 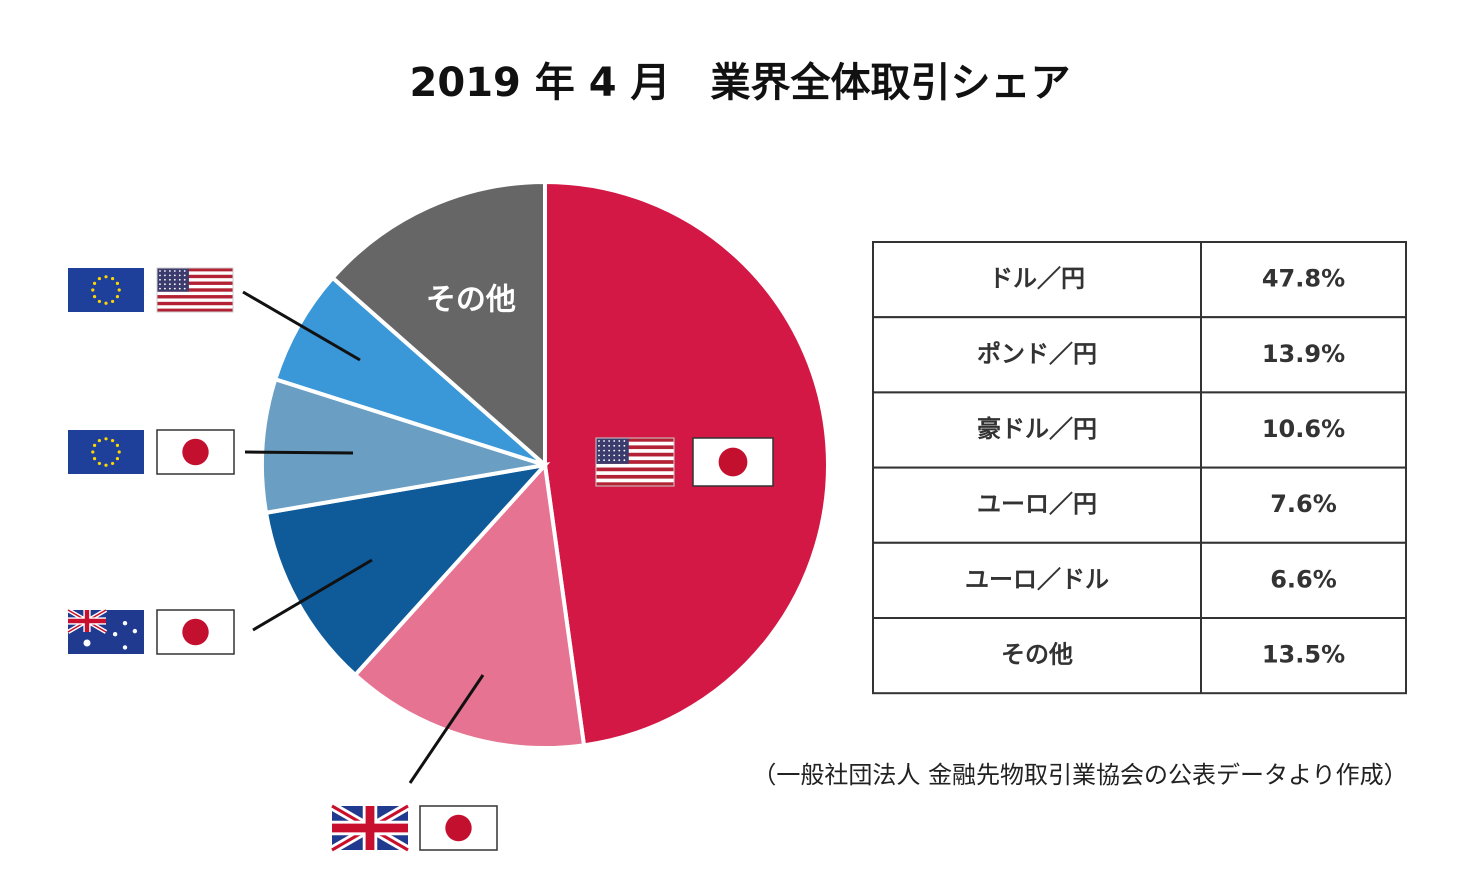 What do you see at coordinates (1037, 429) in the screenshot?
I see `table-category: 豪ドル／円` at bounding box center [1037, 429].